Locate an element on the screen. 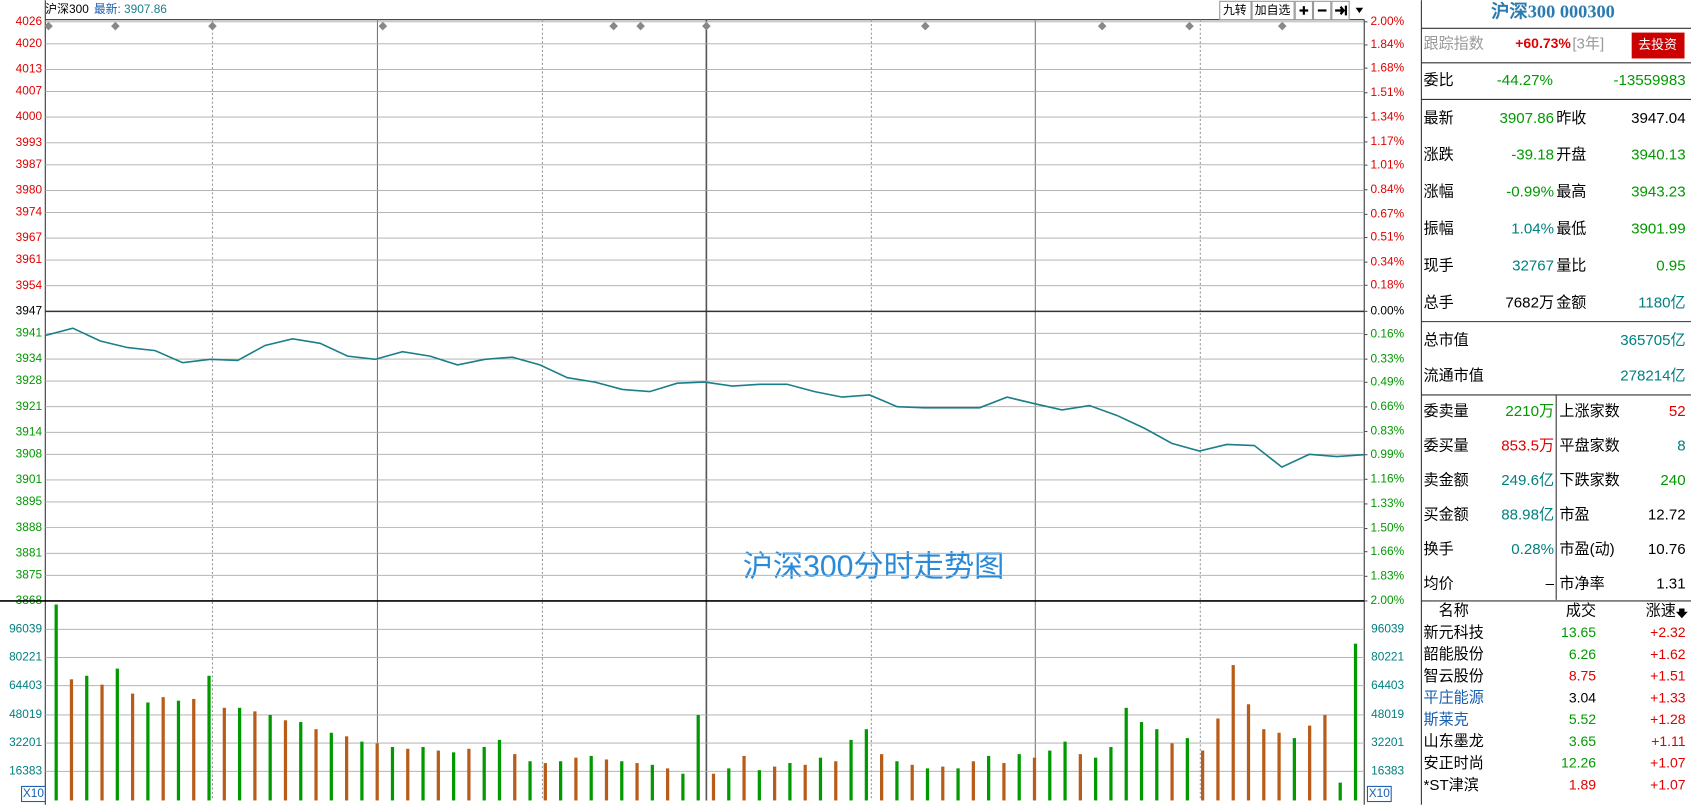 Image resolution: width=1691 pixels, height=805 pixels. panel-text: *ST津滨 is located at coordinates (1451, 785).